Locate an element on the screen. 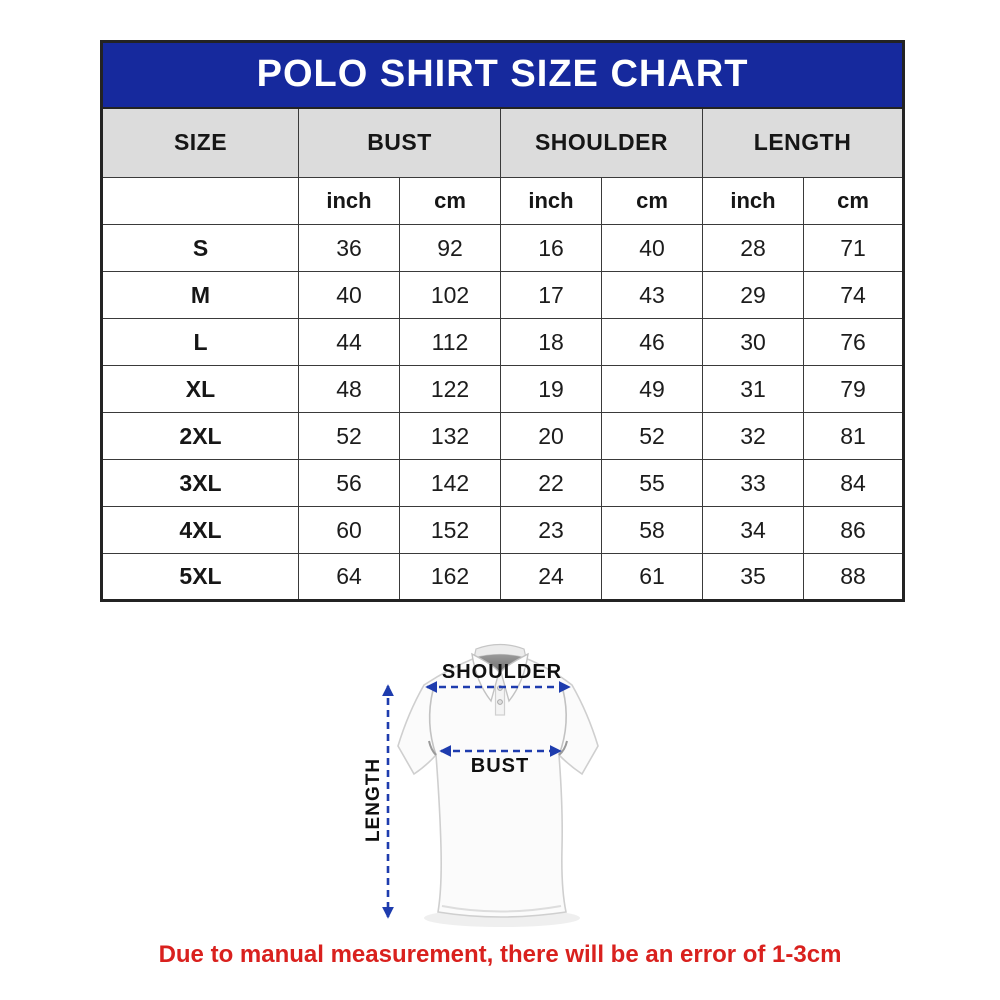 The width and height of the screenshot is (1000, 1000). measurement-value: 35 is located at coordinates (753, 577).